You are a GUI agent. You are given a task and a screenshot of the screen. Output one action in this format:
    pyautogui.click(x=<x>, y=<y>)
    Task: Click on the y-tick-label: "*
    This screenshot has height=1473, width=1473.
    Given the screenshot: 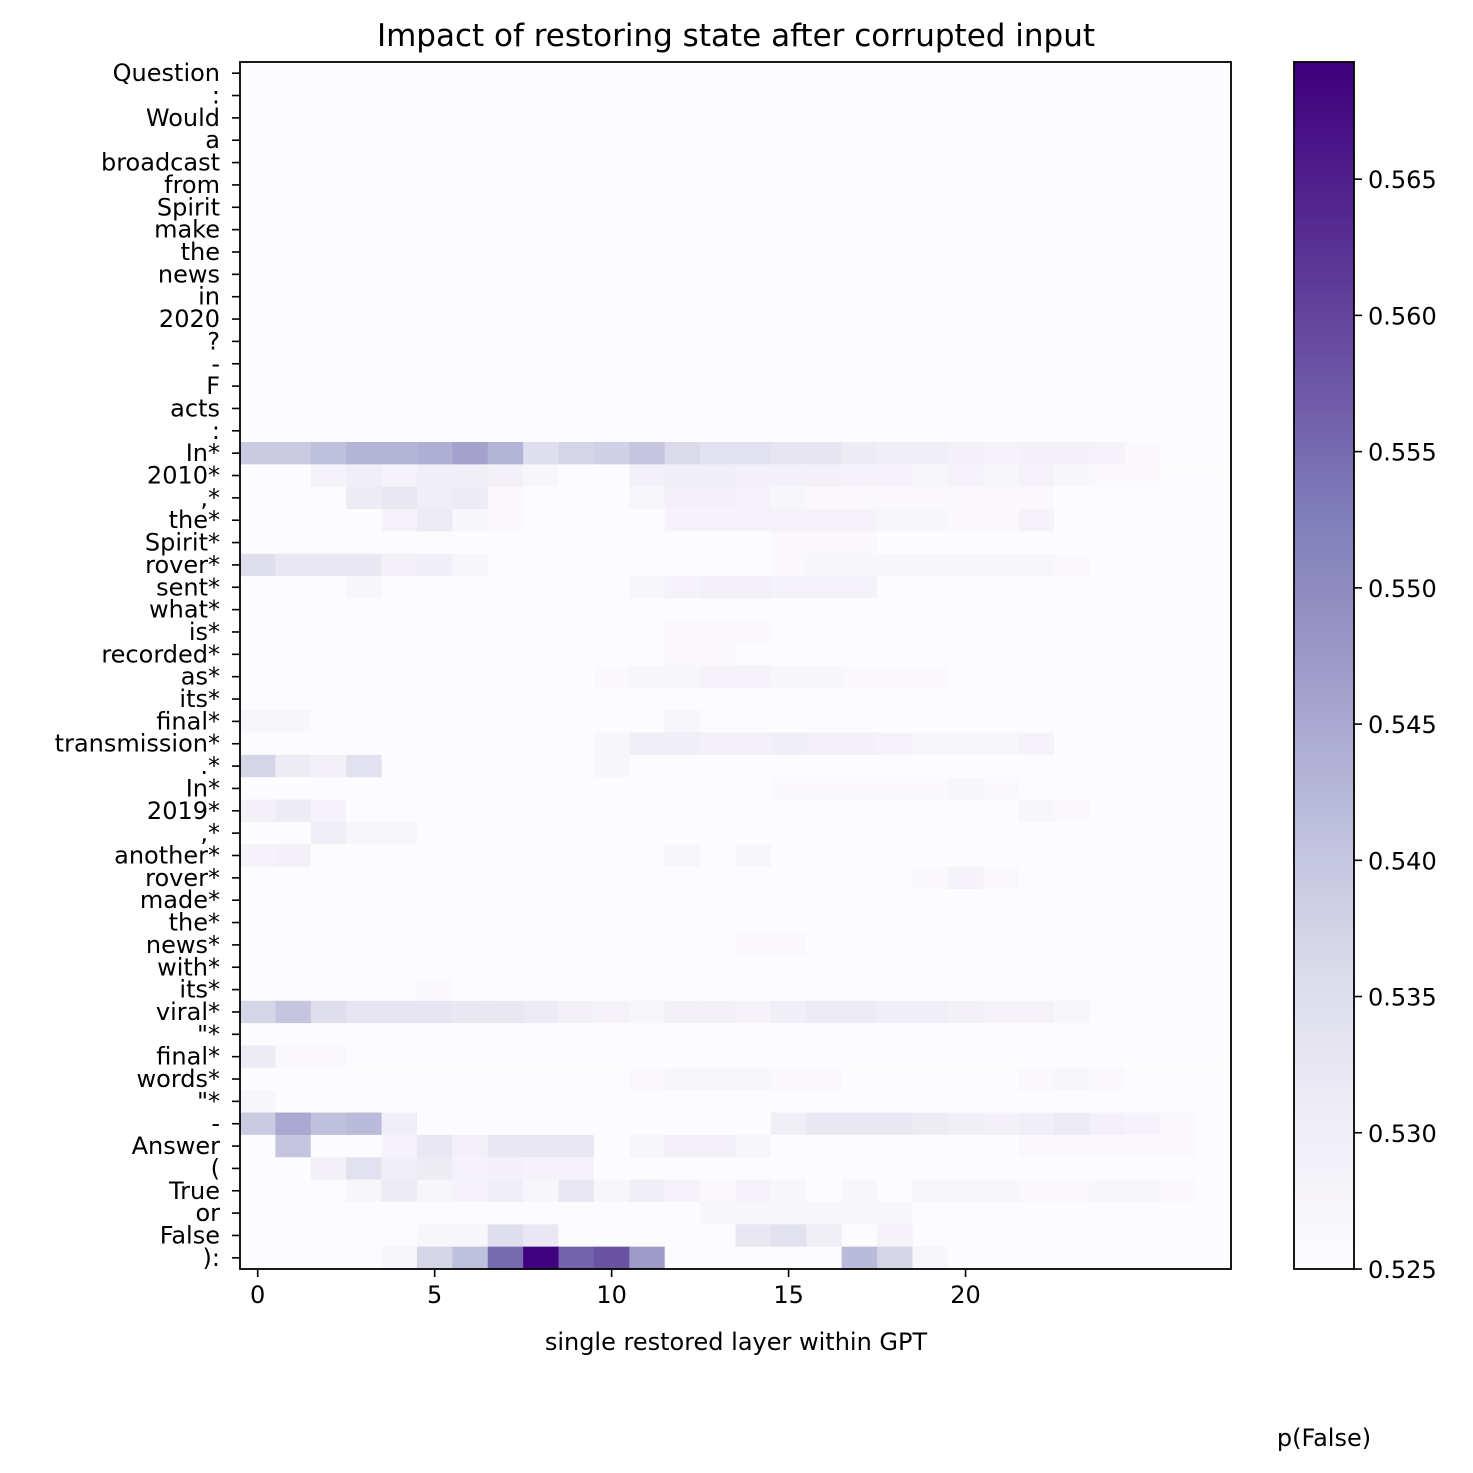 What is the action you would take?
    pyautogui.click(x=208, y=1034)
    